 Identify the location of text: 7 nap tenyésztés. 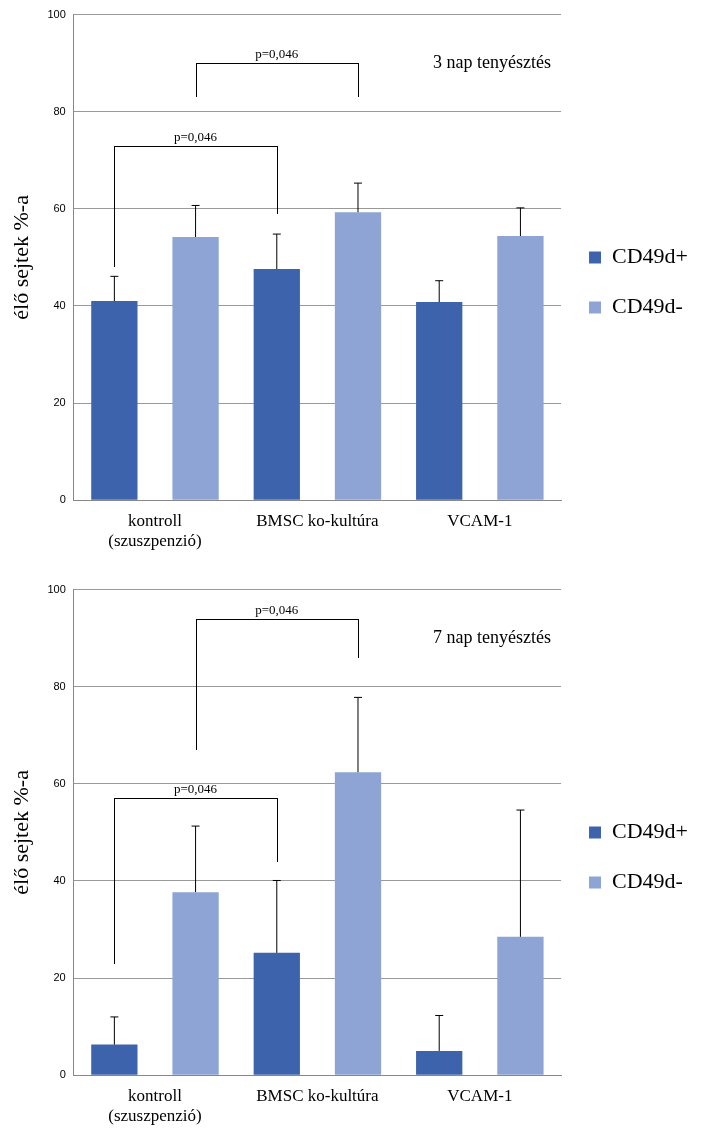
(492, 636).